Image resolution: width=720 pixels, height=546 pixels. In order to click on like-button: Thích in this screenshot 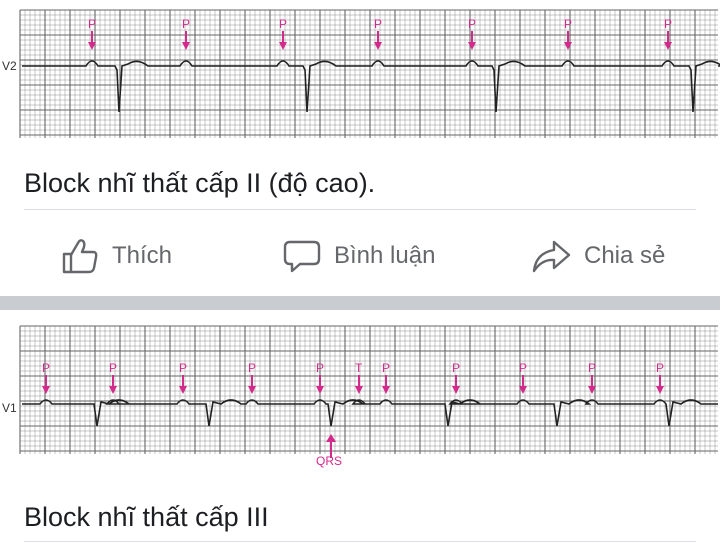, I will do `click(116, 256)`.